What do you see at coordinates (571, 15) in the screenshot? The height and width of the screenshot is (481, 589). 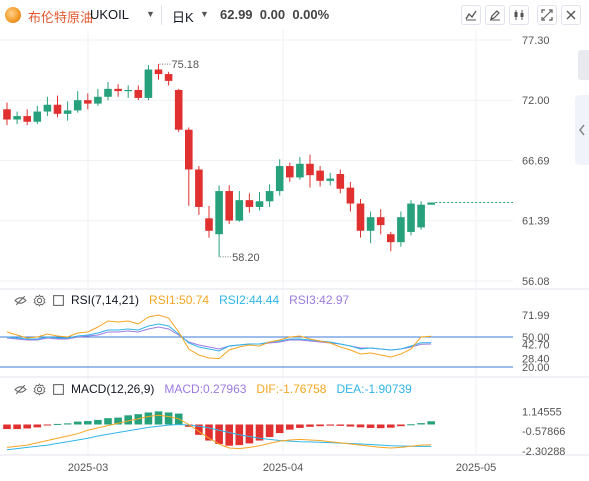 I see `close-icon` at bounding box center [571, 15].